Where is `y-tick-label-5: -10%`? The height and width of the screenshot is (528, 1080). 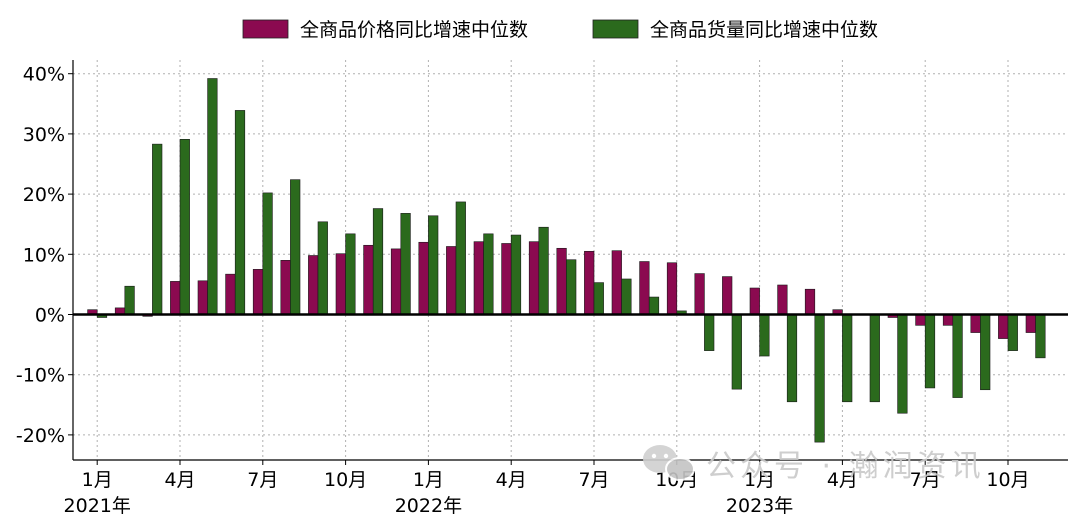 y-tick-label-5: -10% is located at coordinates (40, 376).